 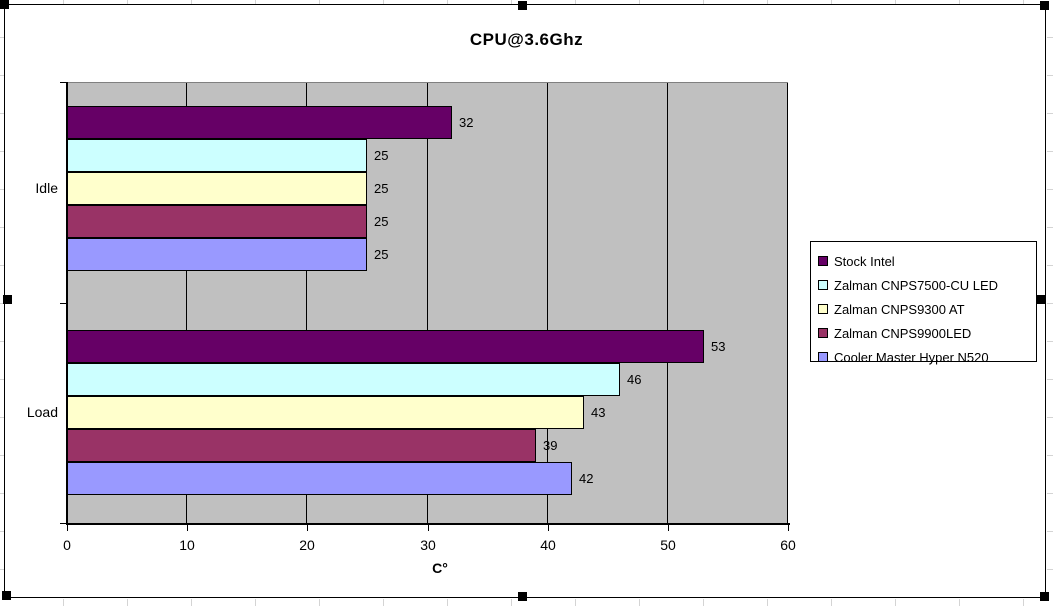 I want to click on data-label-load-zalman-cnps9300-at: 43, so click(x=598, y=412).